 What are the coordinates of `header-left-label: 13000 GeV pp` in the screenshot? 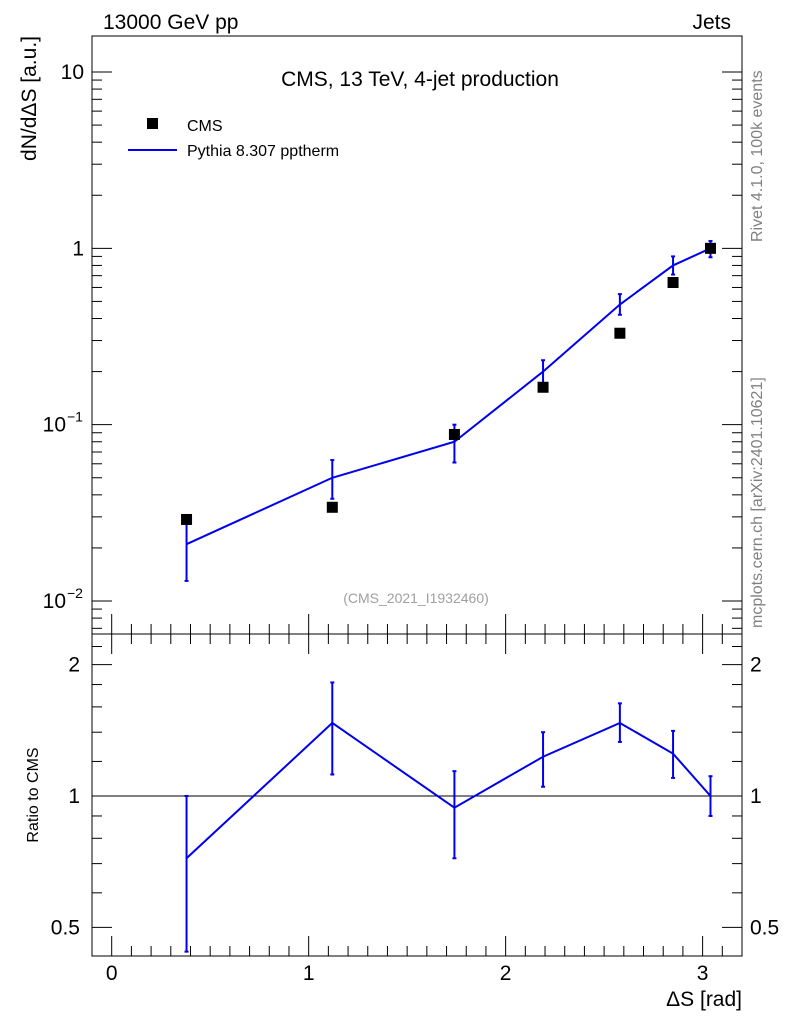 It's located at (170, 22).